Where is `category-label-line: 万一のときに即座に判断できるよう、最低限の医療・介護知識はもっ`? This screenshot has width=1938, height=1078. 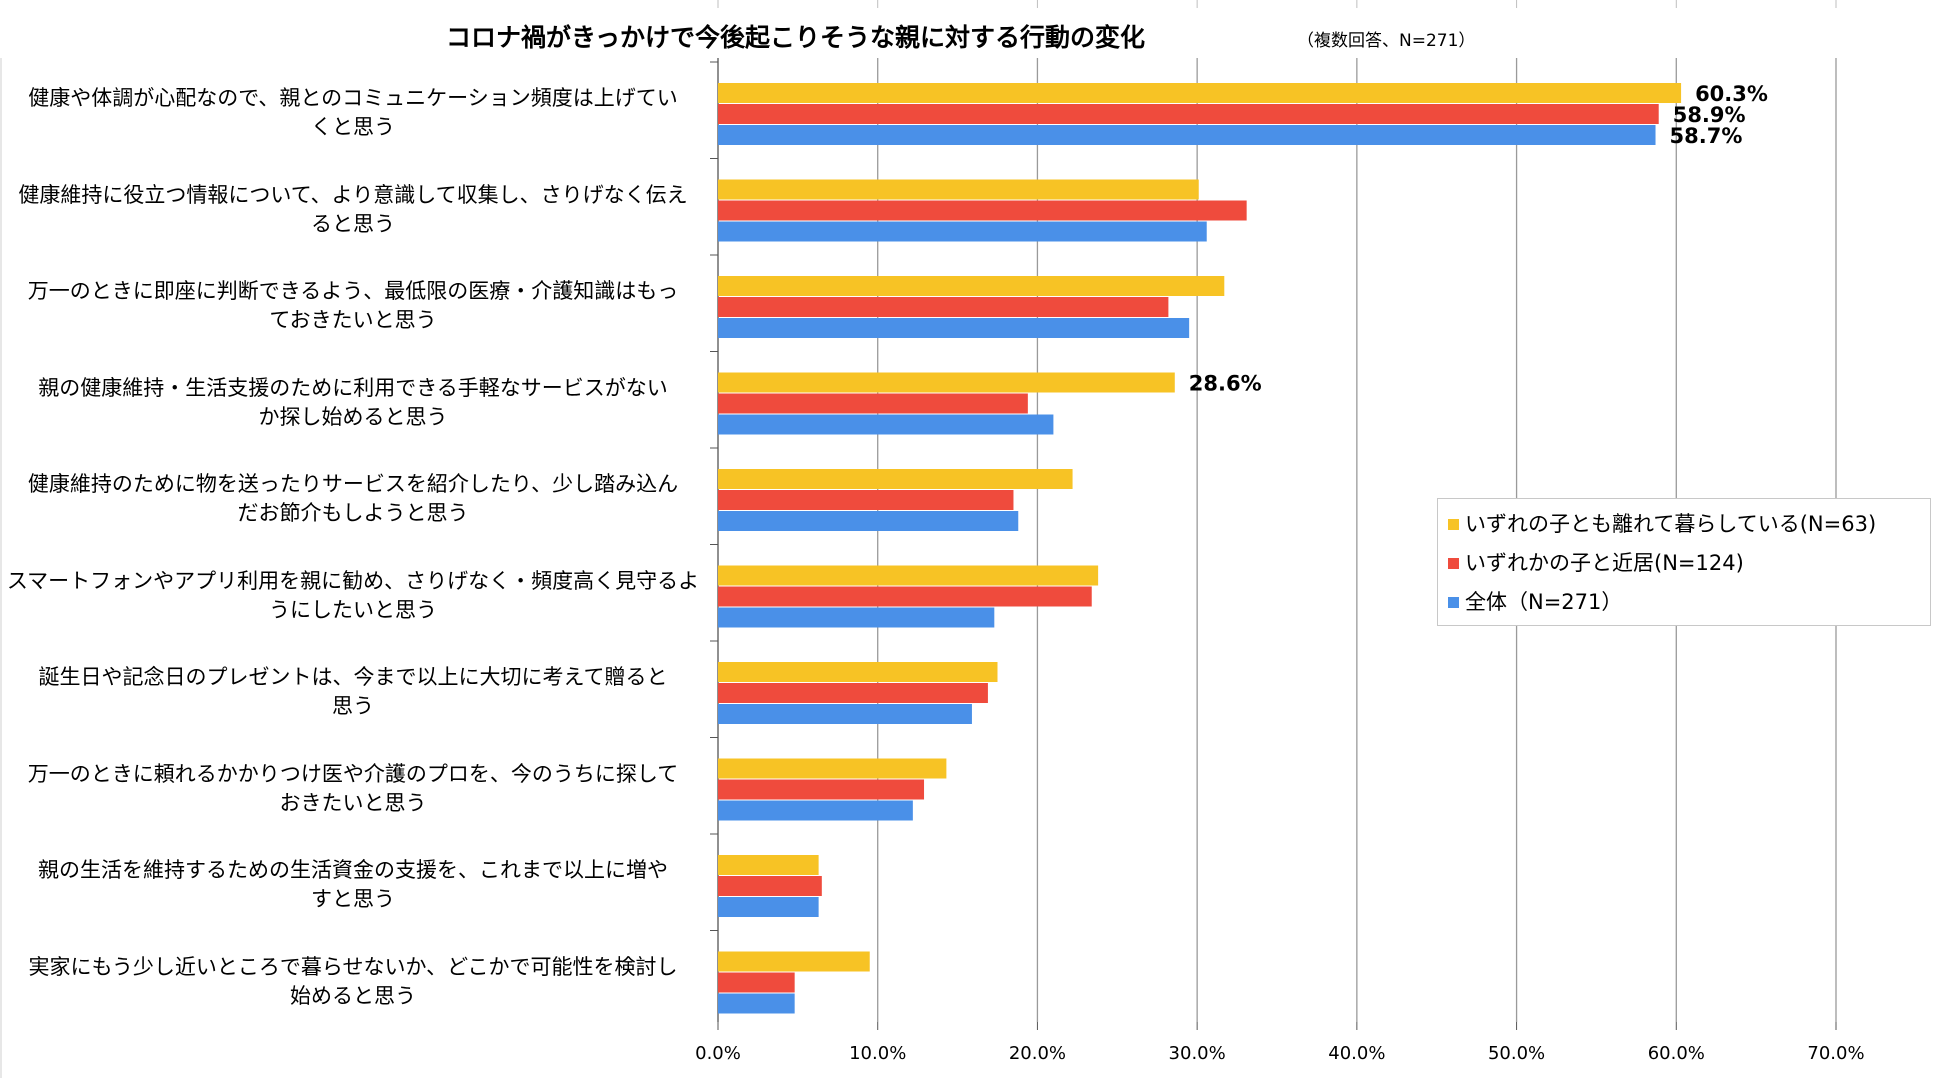
category-label-line: 万一のときに即座に判断できるよう、最低限の医療・介護知識はもっ is located at coordinates (353, 291).